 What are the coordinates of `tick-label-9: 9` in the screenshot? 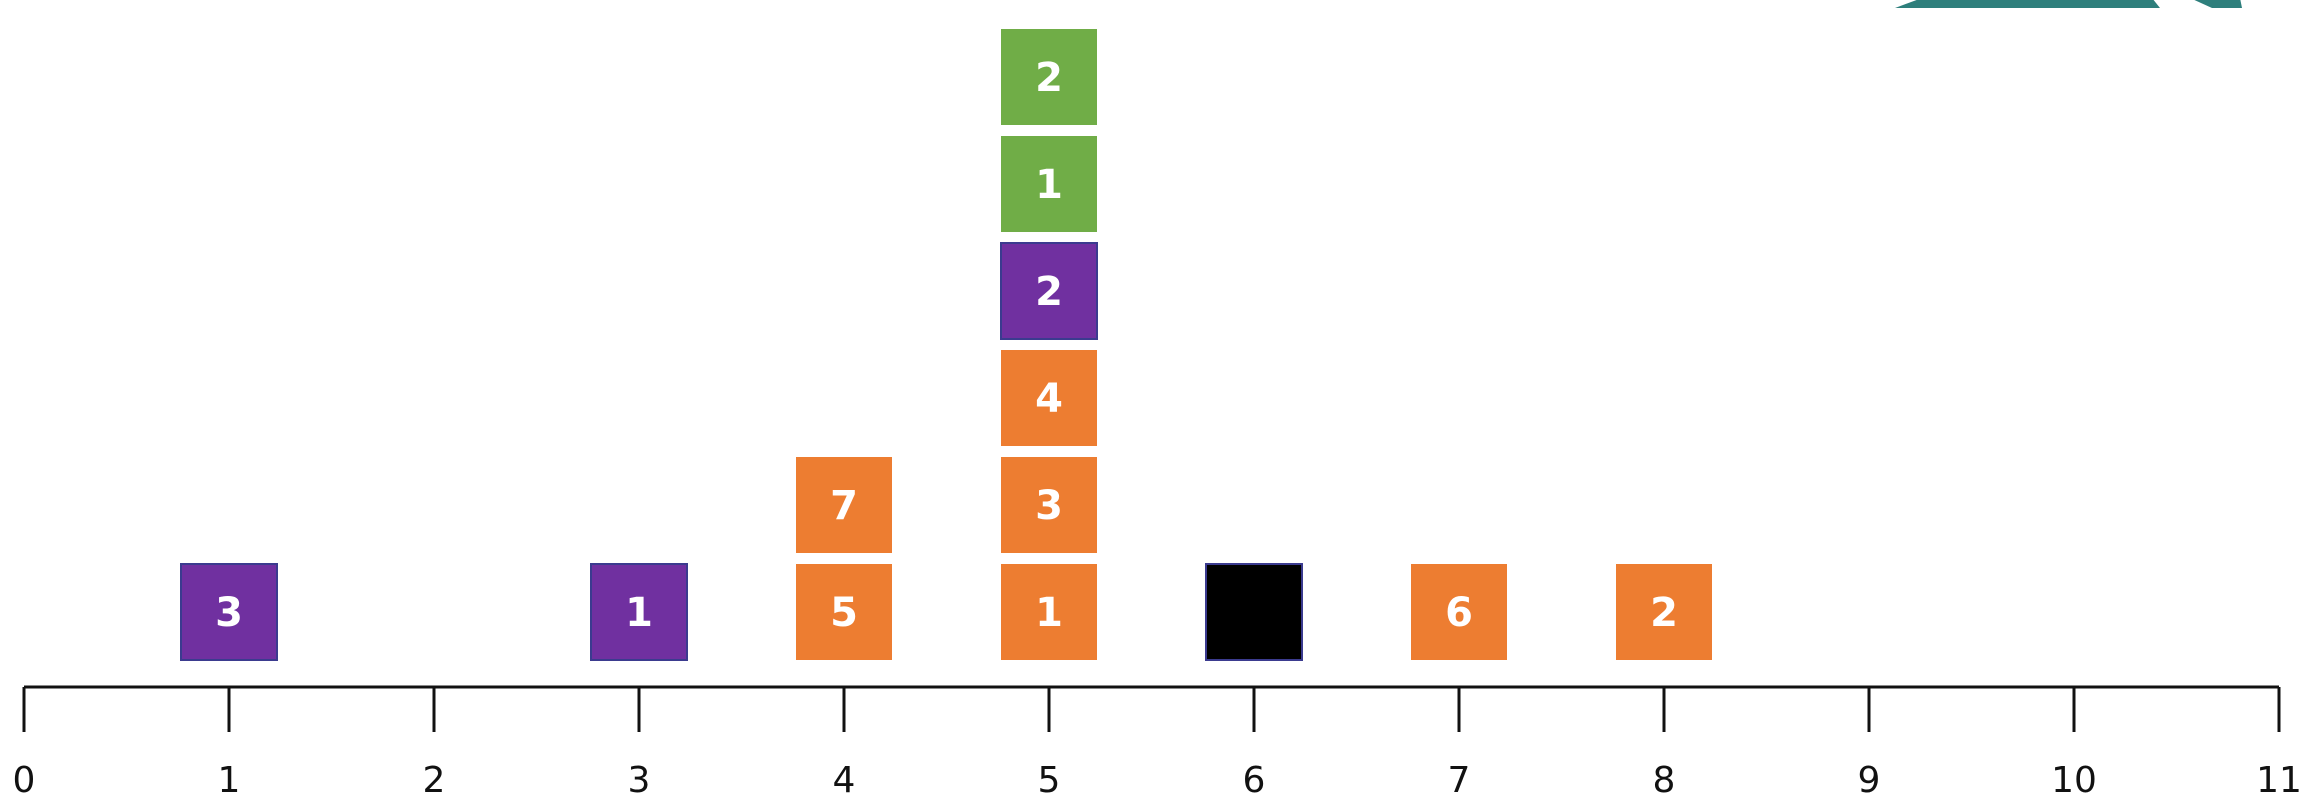 It's located at (1869, 778).